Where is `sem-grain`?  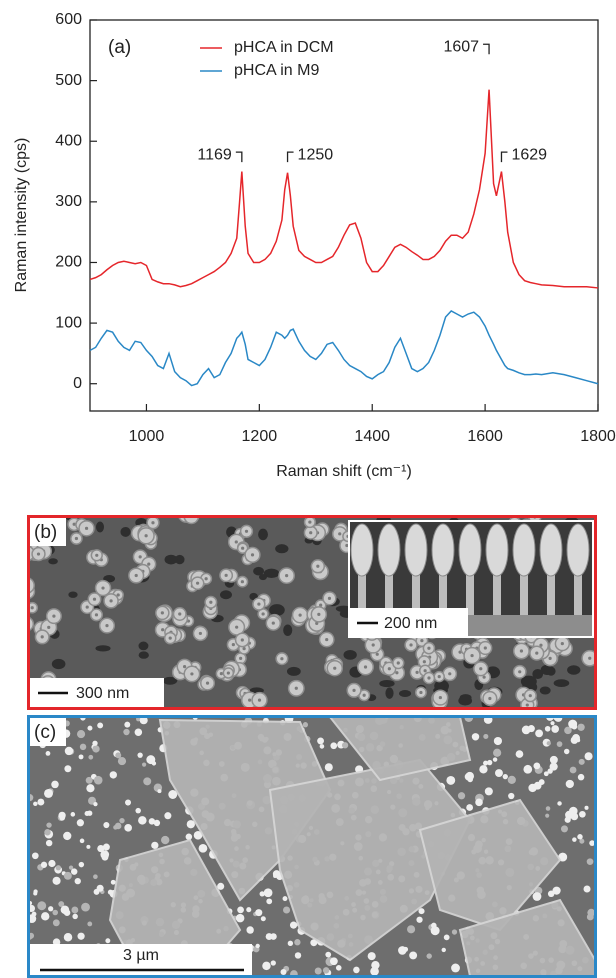
sem-grain is located at coordinates (191, 521).